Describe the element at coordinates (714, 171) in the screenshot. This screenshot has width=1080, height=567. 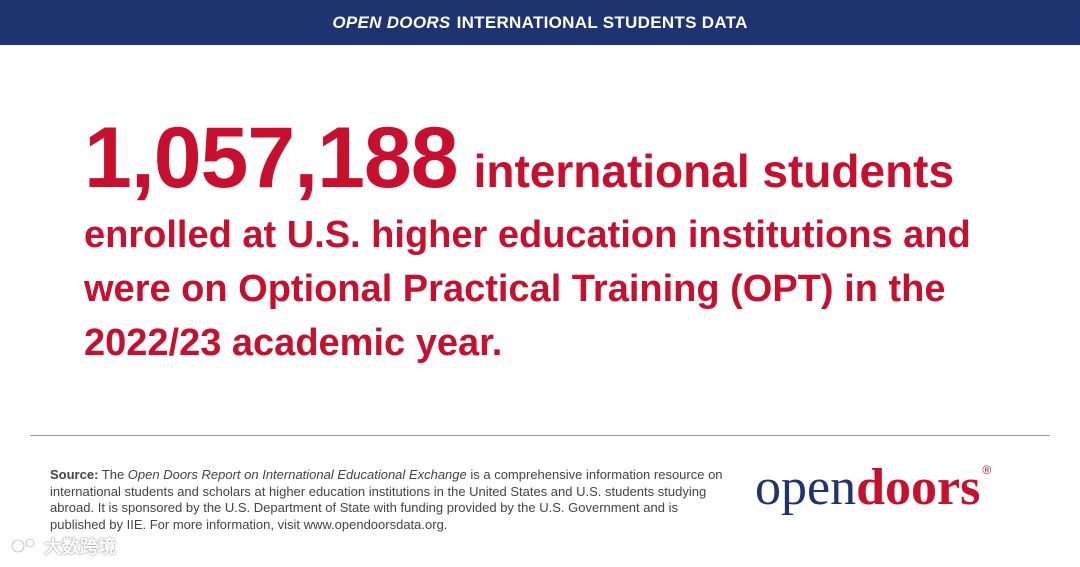
I see `headline-first-line: international students` at that location.